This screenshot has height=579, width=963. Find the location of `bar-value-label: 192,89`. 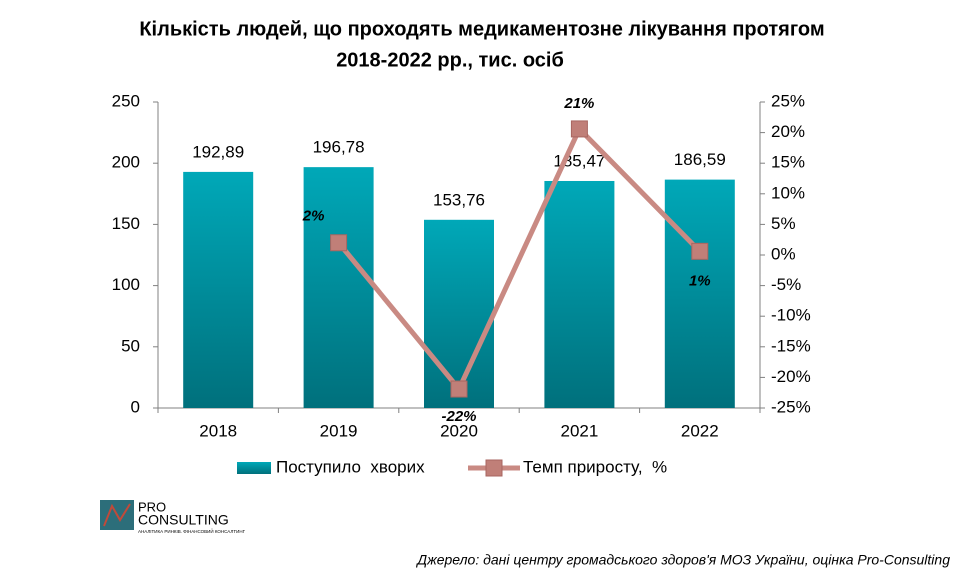

bar-value-label: 192,89 is located at coordinates (218, 151).